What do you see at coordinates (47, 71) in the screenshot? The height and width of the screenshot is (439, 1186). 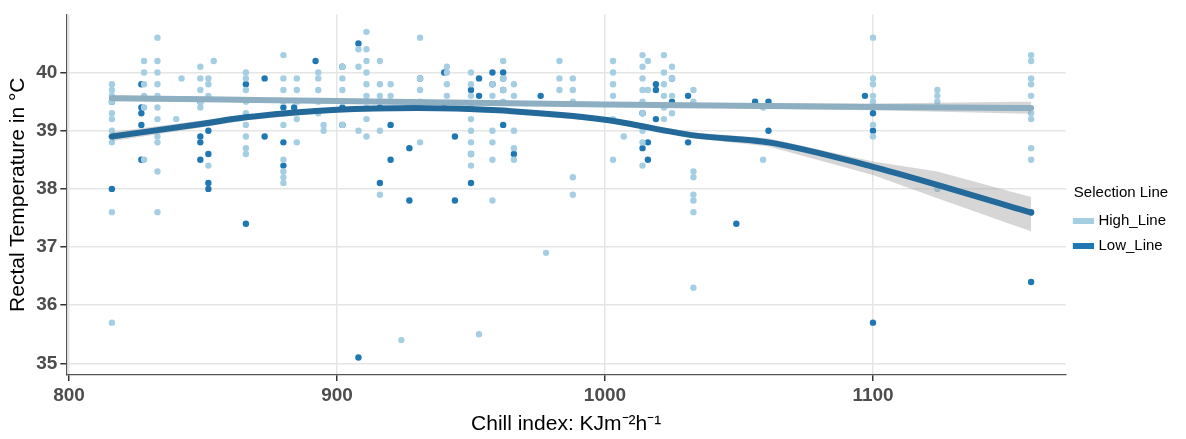 I see `y-tick-label: 40` at bounding box center [47, 71].